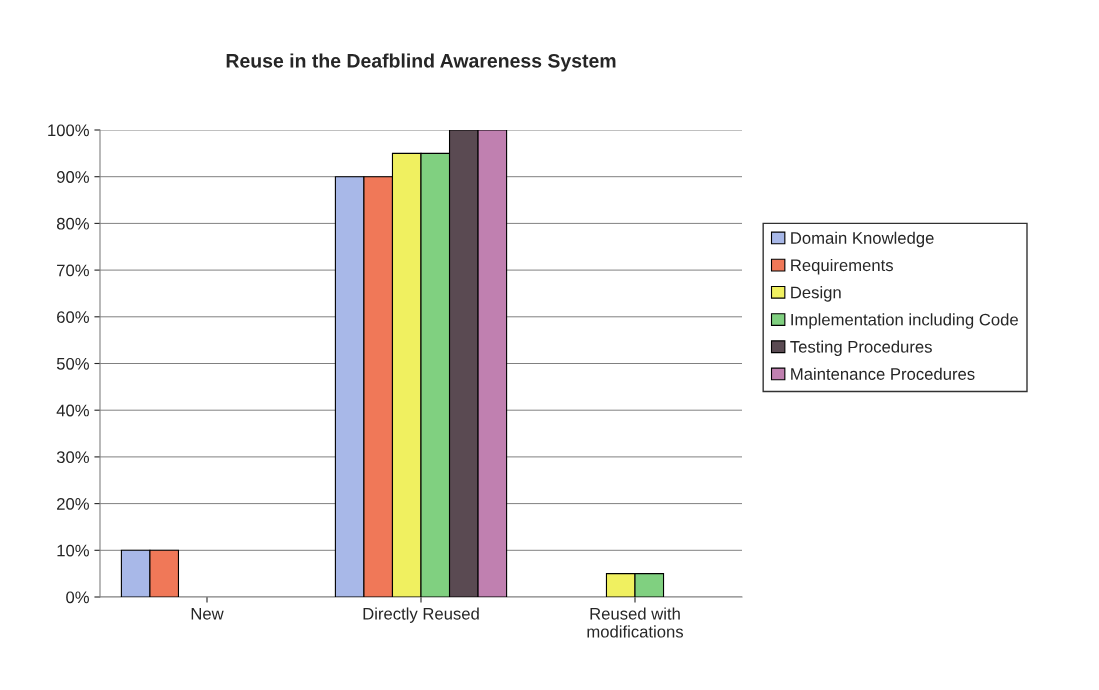  What do you see at coordinates (73, 177) in the screenshot?
I see `y-tick-label: 90%` at bounding box center [73, 177].